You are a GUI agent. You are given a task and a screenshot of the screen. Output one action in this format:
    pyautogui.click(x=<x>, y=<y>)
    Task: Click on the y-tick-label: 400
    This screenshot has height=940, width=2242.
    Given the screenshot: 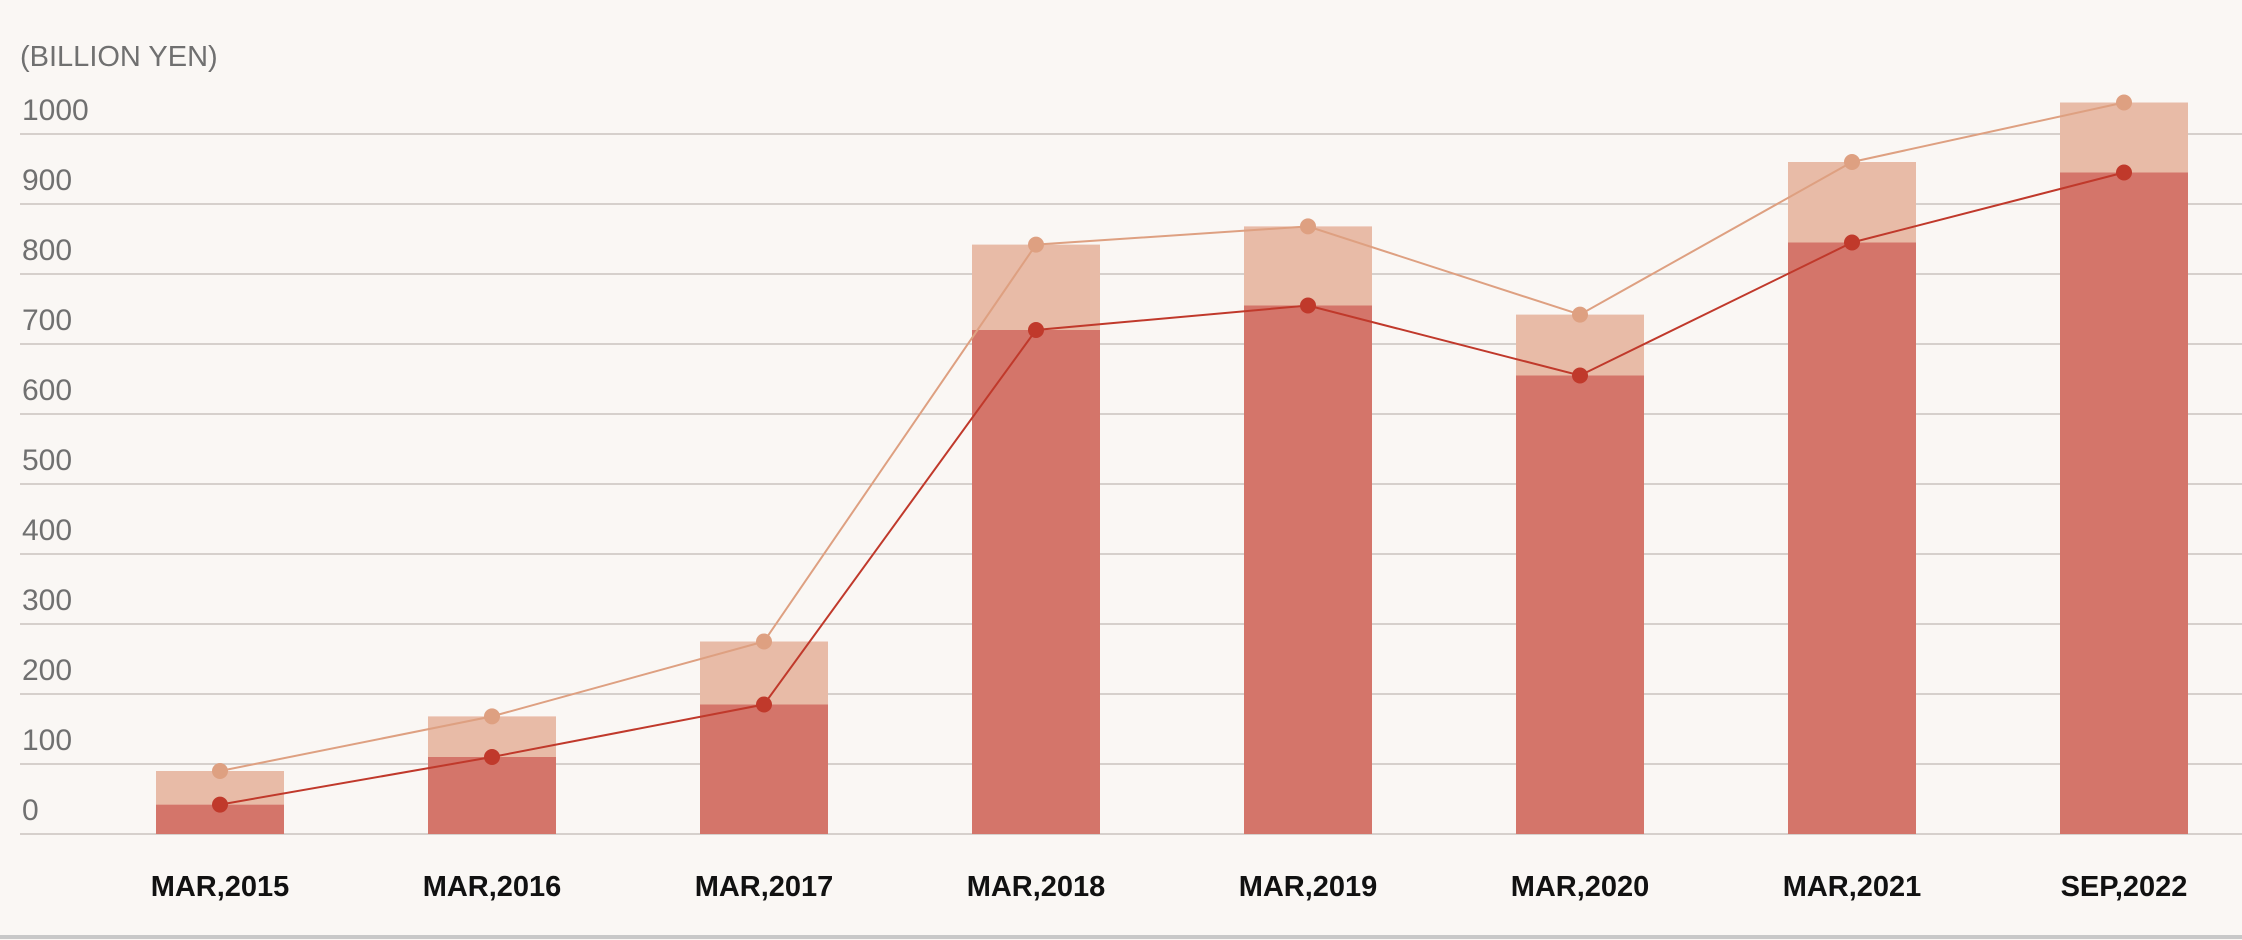 What is the action you would take?
    pyautogui.click(x=47, y=530)
    